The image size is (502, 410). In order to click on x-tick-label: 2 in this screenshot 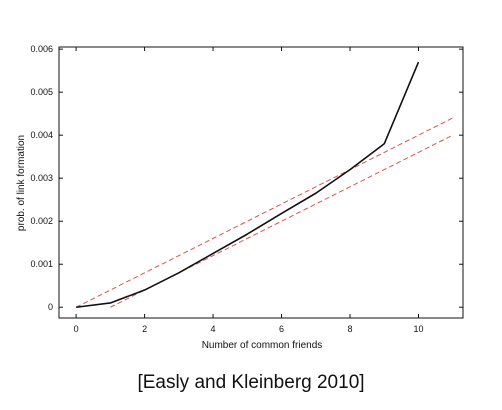, I will do `click(144, 329)`.